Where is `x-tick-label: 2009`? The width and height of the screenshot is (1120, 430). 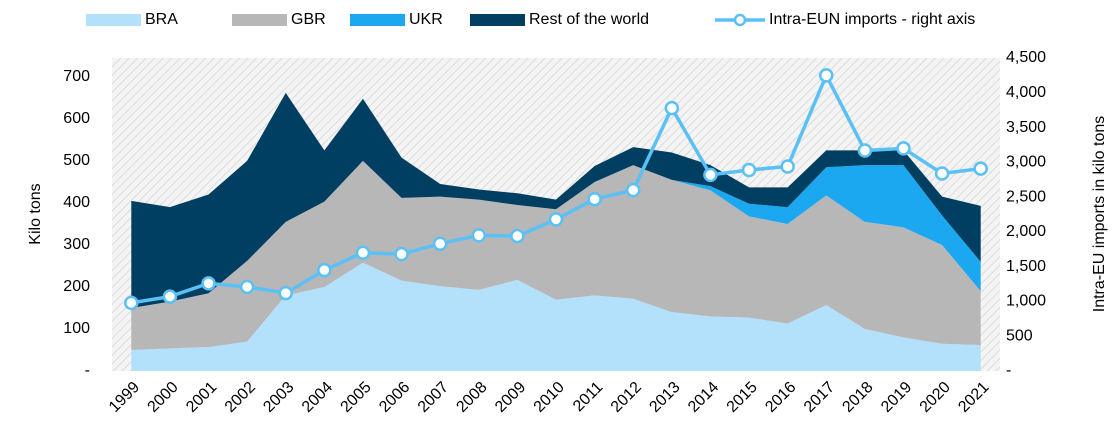
x-tick-label: 2009 is located at coordinates (510, 397).